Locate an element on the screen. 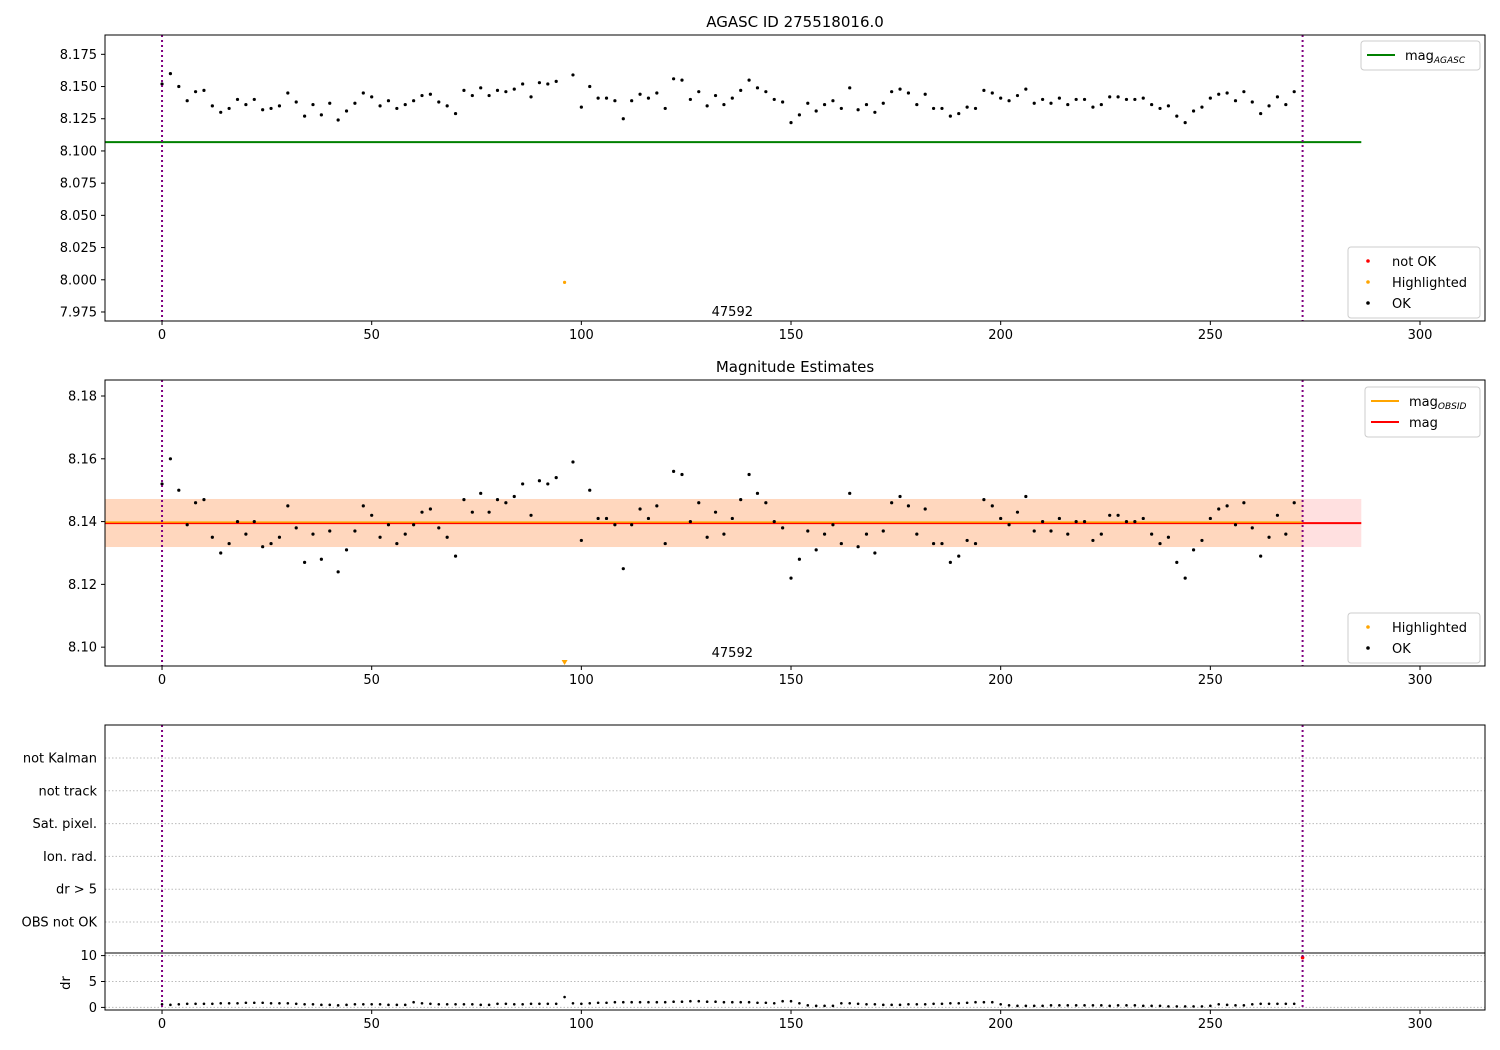  highlighted-point is located at coordinates (564, 282).